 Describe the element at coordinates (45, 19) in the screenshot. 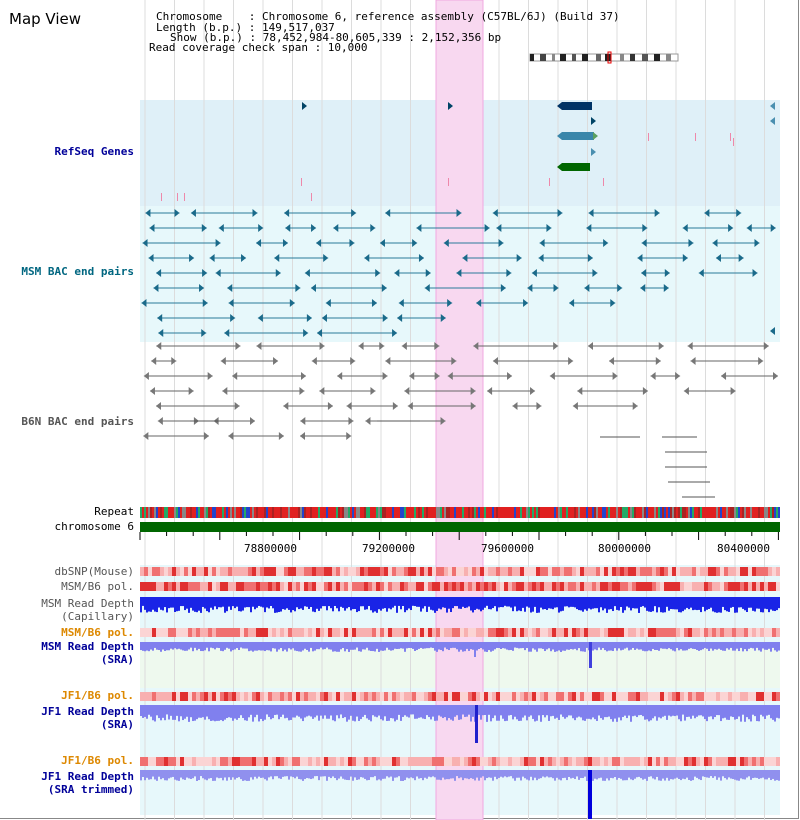

I see `page-title: Map View` at that location.